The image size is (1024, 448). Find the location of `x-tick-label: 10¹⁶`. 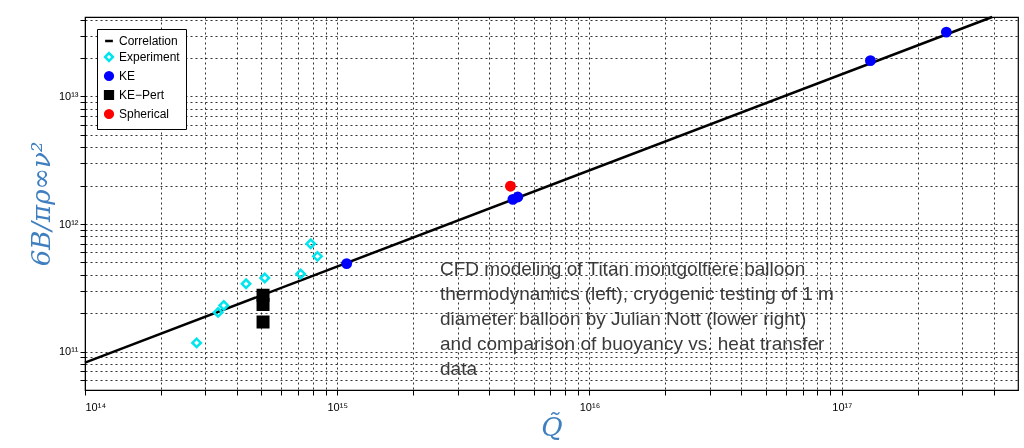

x-tick-label: 10¹⁶ is located at coordinates (590, 406).